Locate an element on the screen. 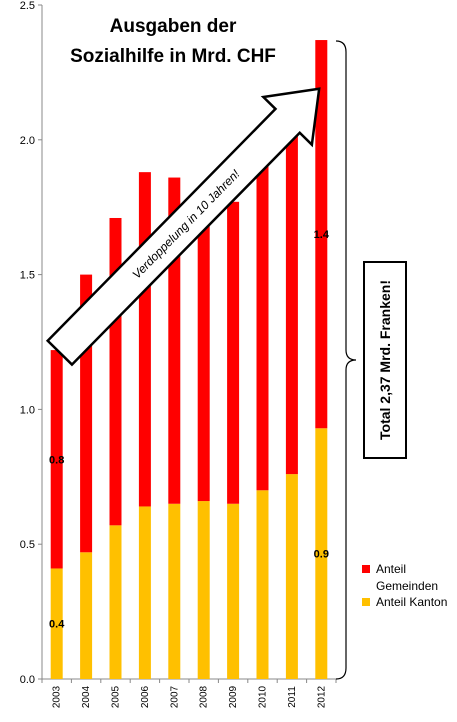 The width and height of the screenshot is (457, 722). bar-anteil-kanton-2009 is located at coordinates (233, 591).